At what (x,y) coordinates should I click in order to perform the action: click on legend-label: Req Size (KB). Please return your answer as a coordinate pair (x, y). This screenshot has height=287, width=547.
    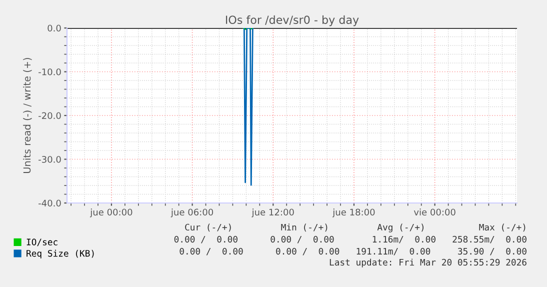
    Looking at the image, I should click on (60, 254).